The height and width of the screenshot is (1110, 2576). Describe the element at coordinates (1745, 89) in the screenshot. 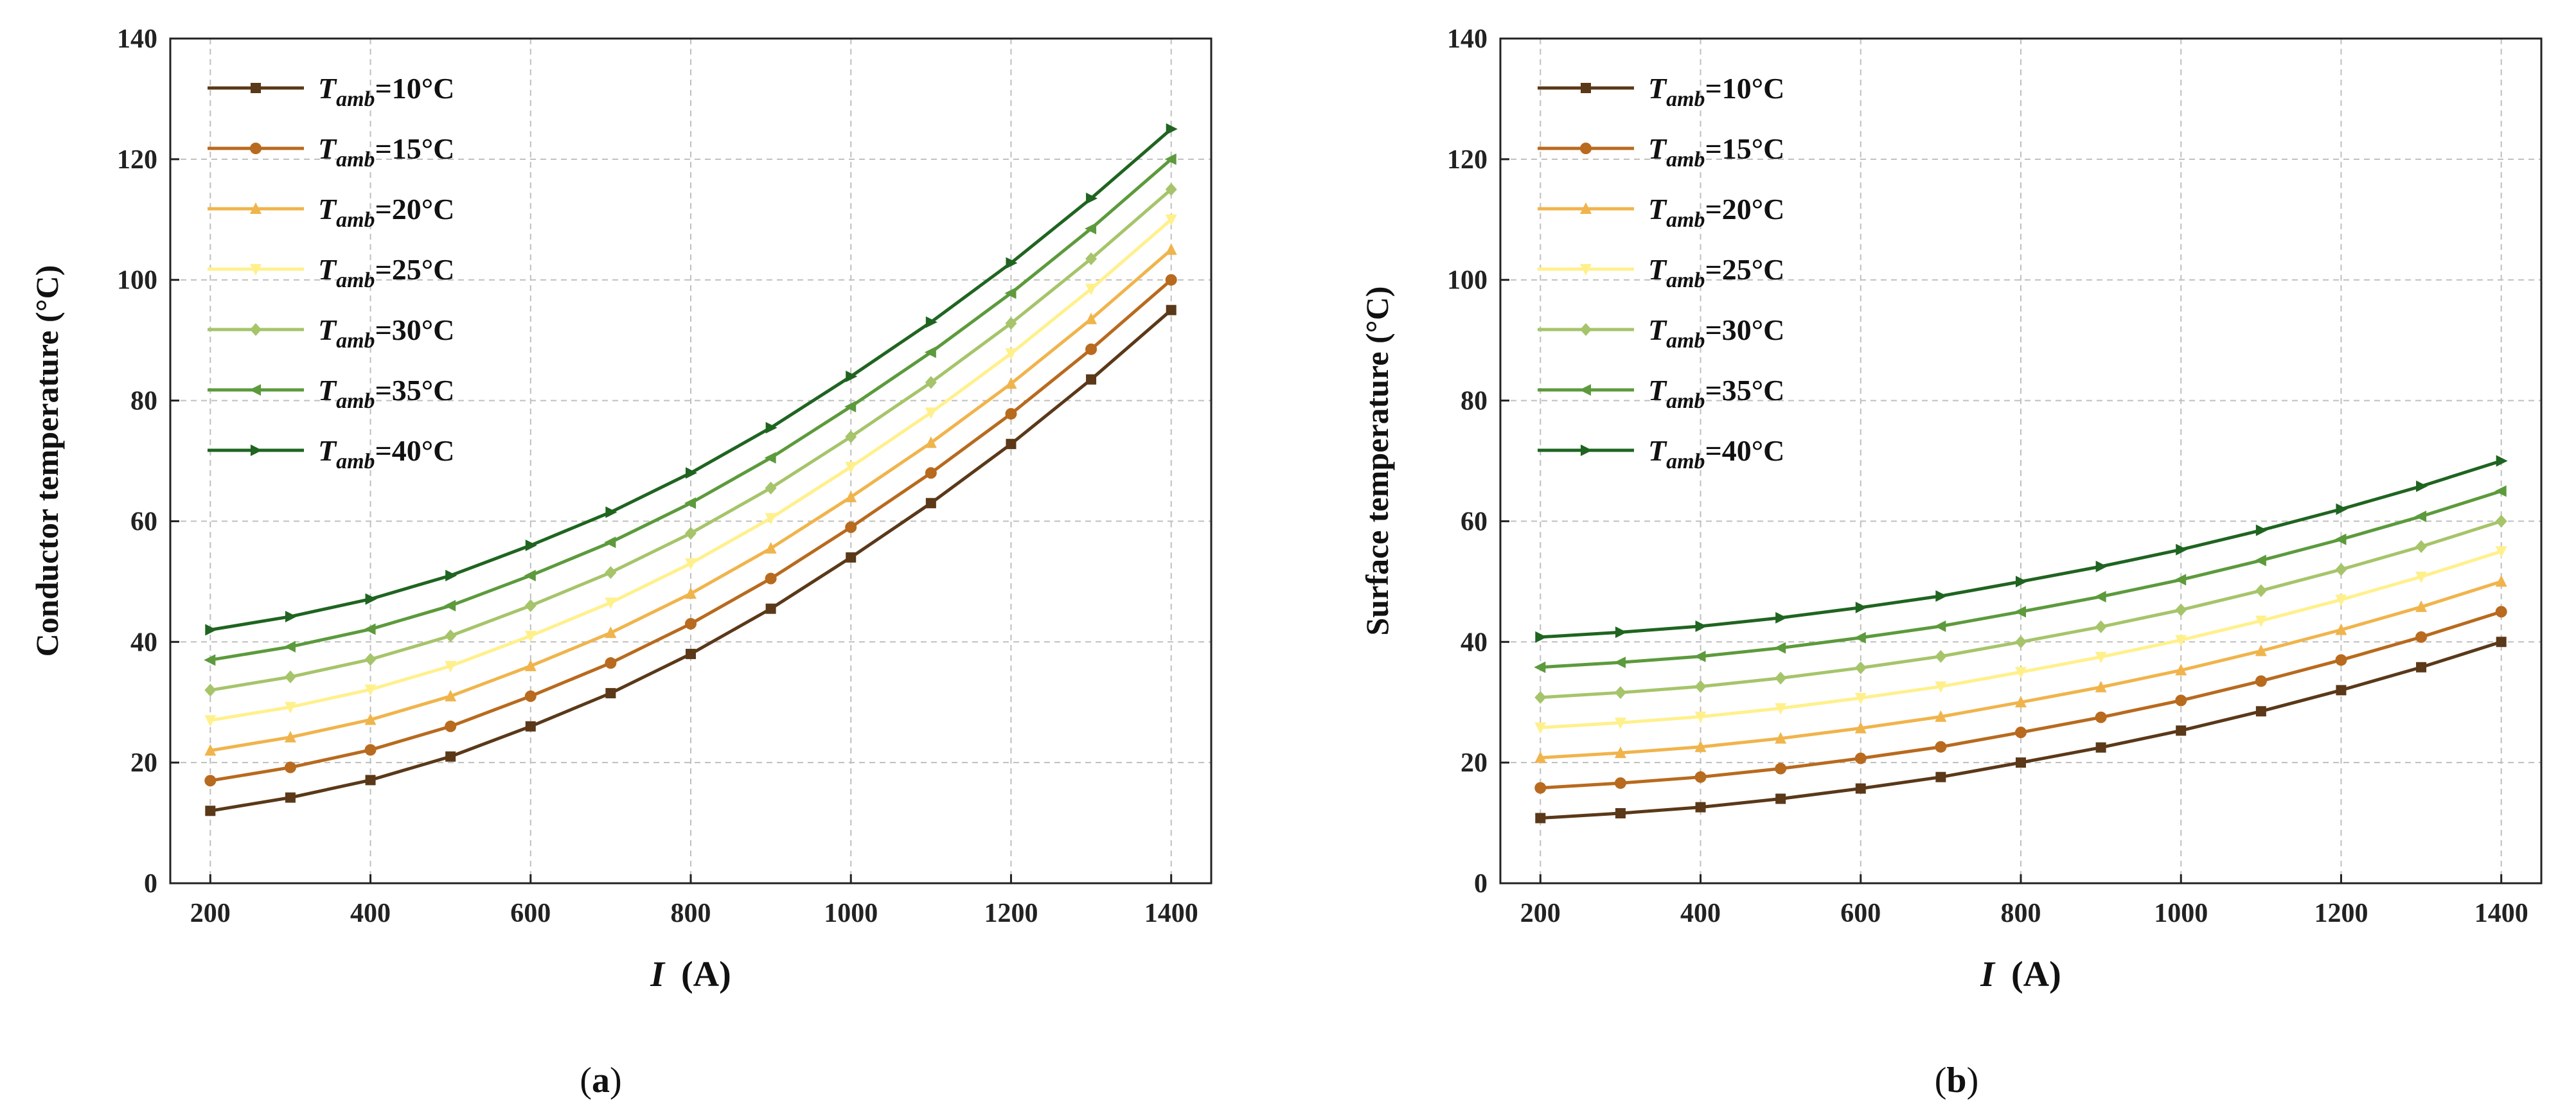

I see `legend-label-value: =10°C` at that location.